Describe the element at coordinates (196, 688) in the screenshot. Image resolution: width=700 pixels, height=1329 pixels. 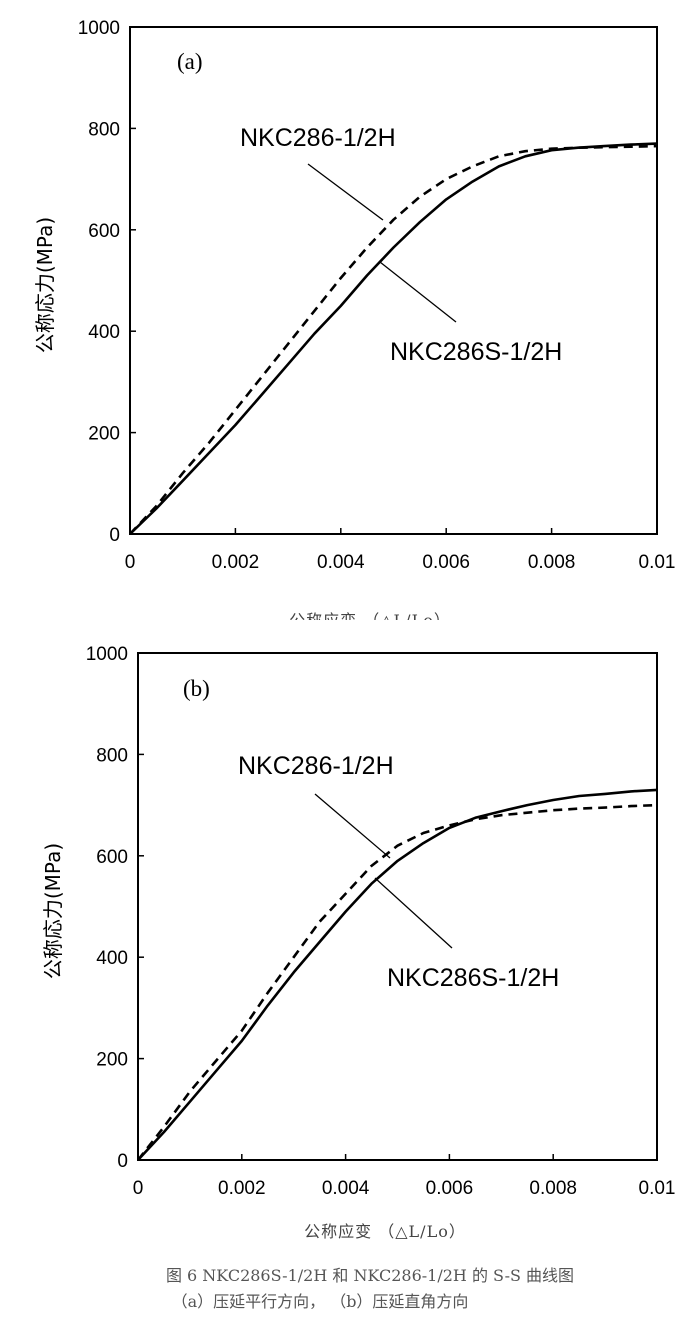
I see `panel-label: (b)` at that location.